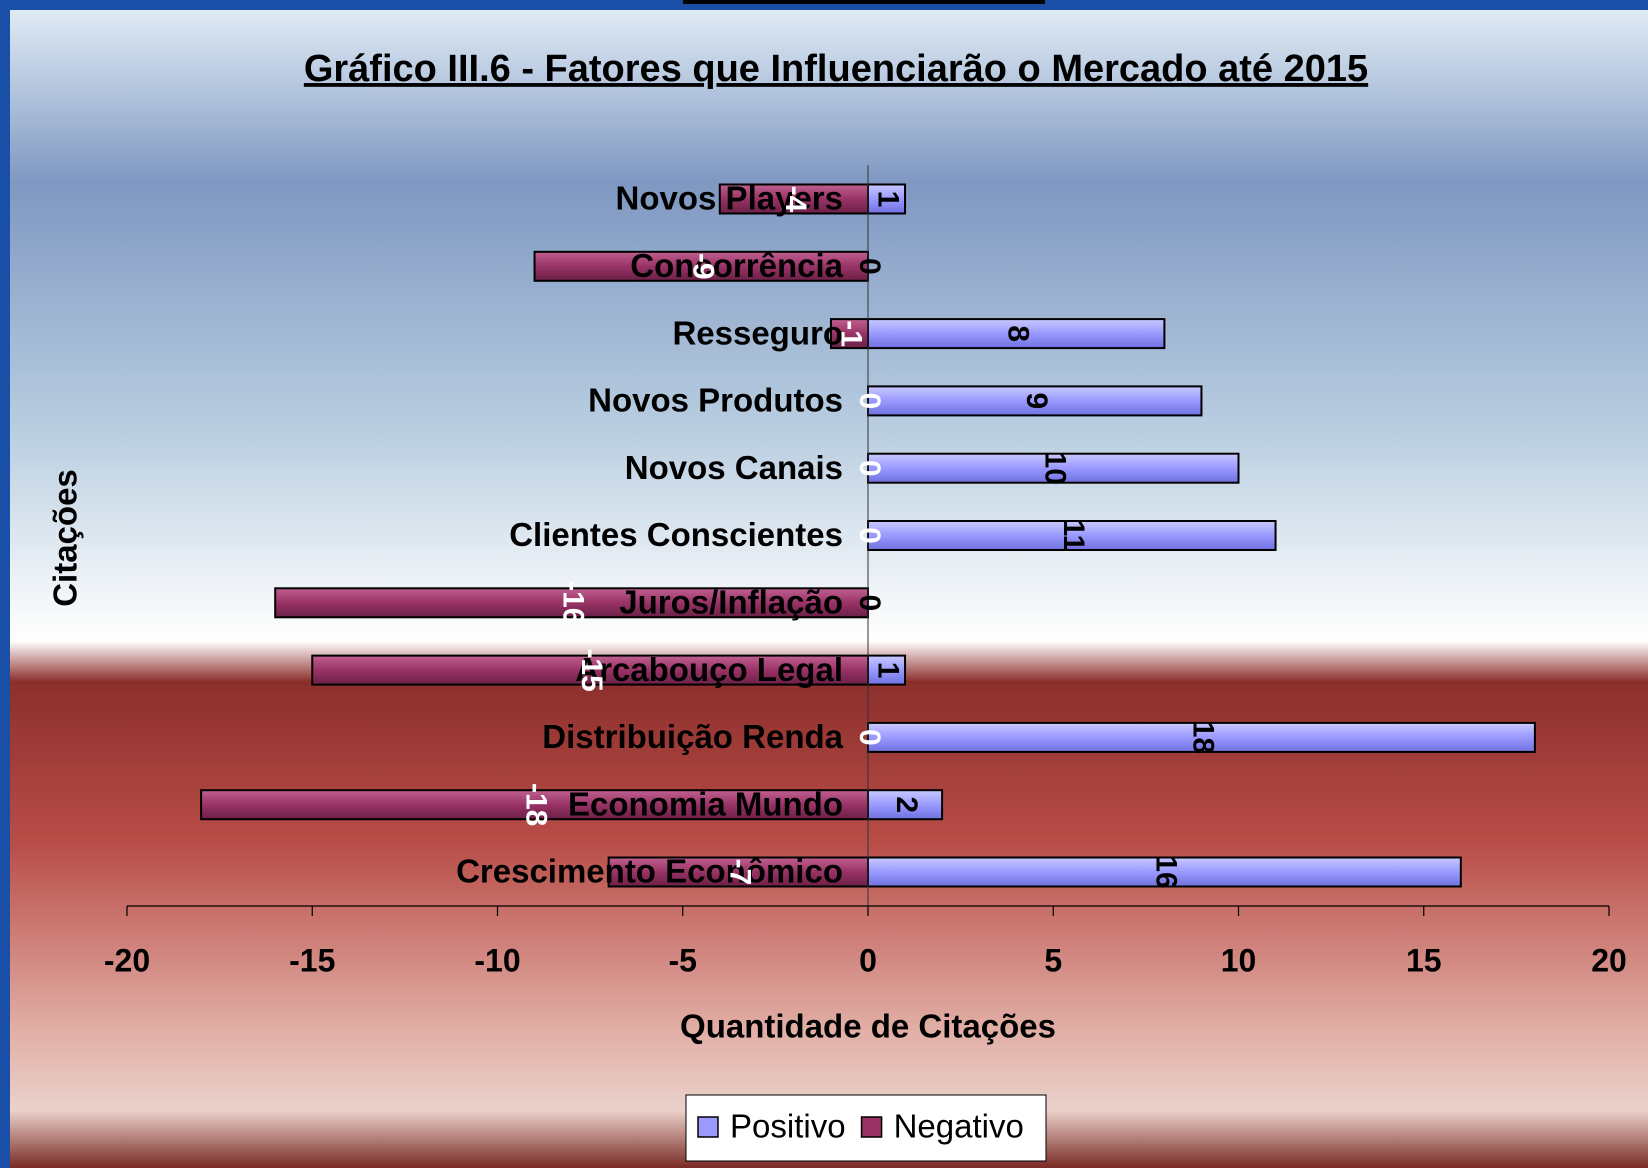  I want to click on x-tick-label: -20, so click(127, 960).